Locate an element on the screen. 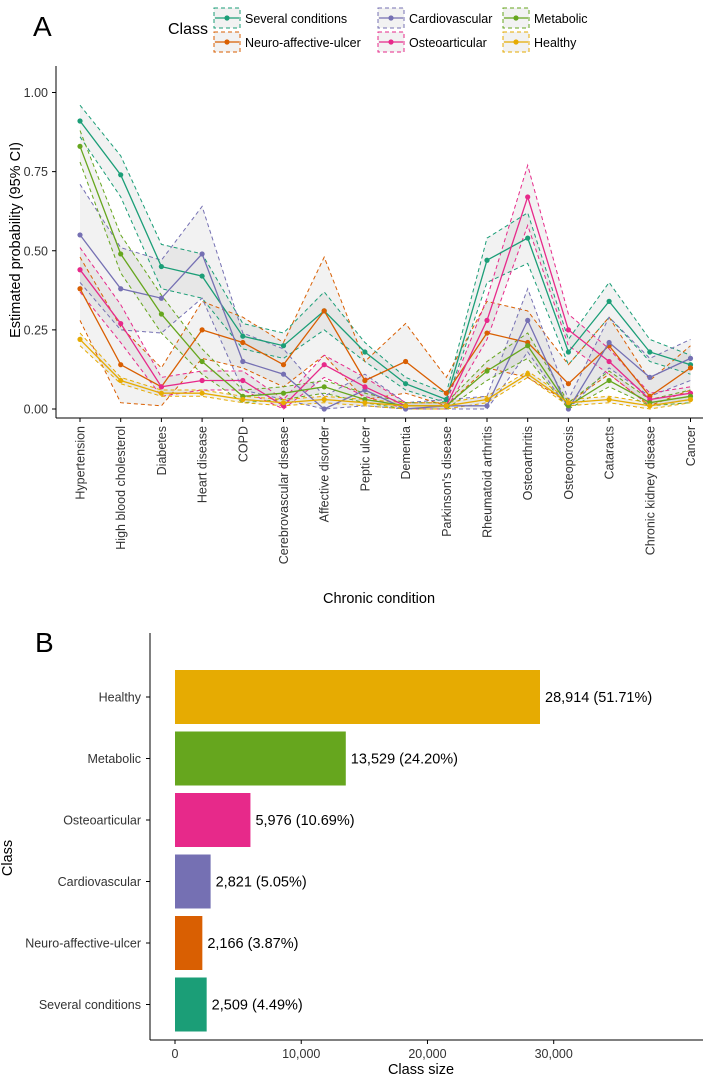  legend-label-healthy: Healthy is located at coordinates (555, 43).